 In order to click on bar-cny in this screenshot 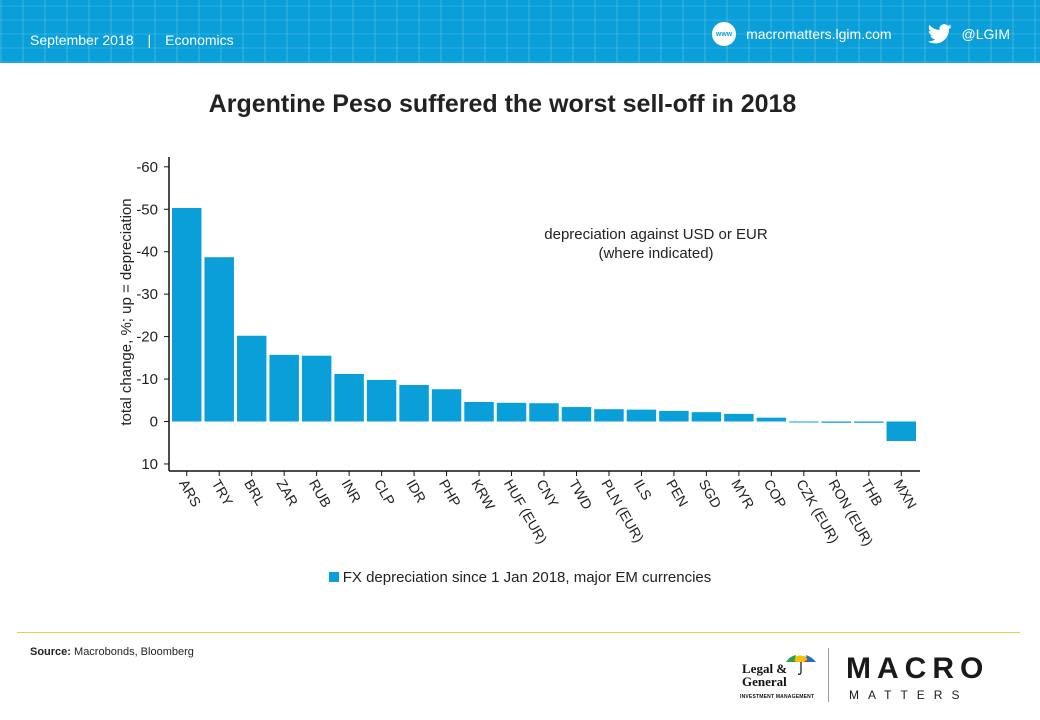, I will do `click(544, 412)`.